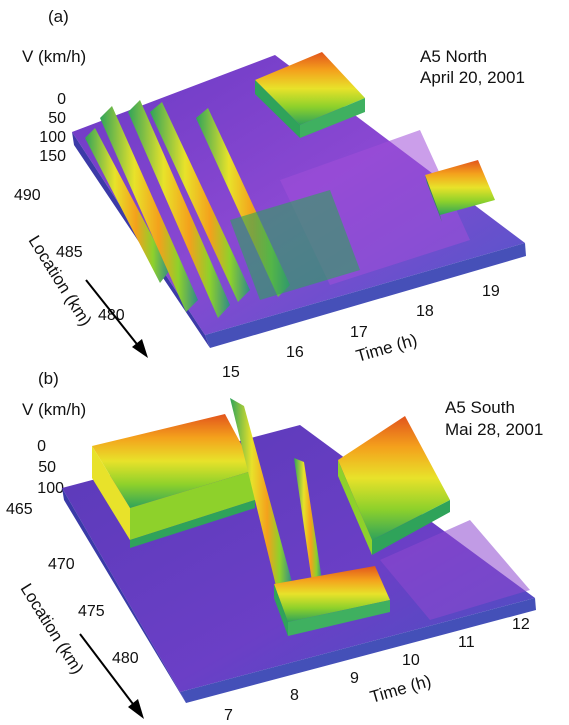 The image size is (569, 725). I want to click on panel-a-location-tick: 480, so click(111, 315).